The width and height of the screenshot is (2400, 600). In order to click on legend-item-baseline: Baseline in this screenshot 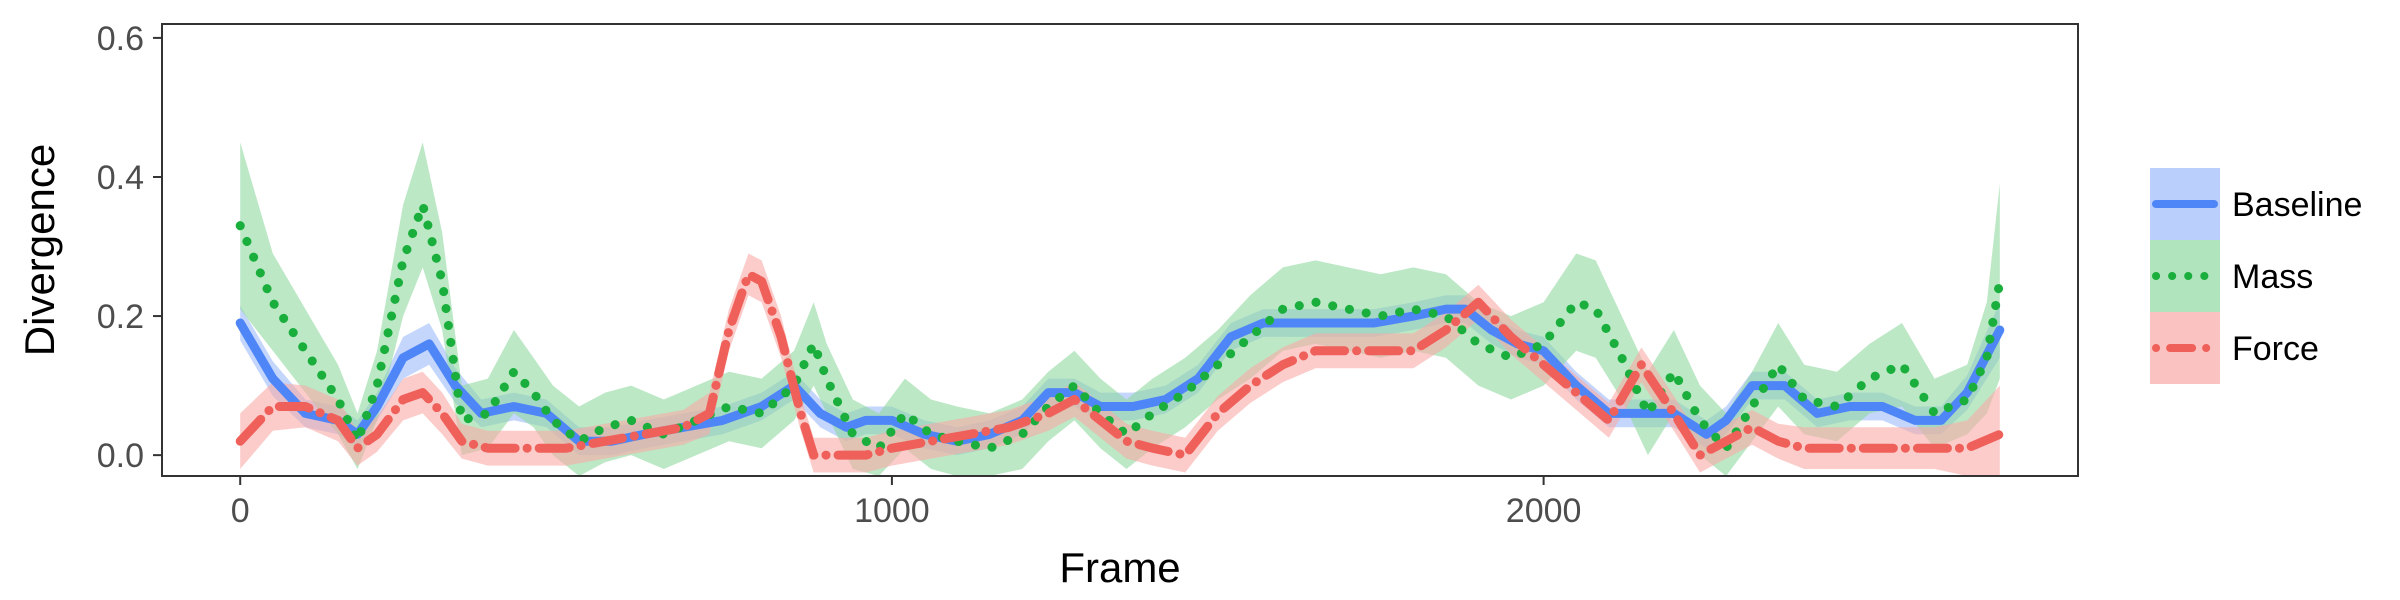, I will do `click(2256, 204)`.